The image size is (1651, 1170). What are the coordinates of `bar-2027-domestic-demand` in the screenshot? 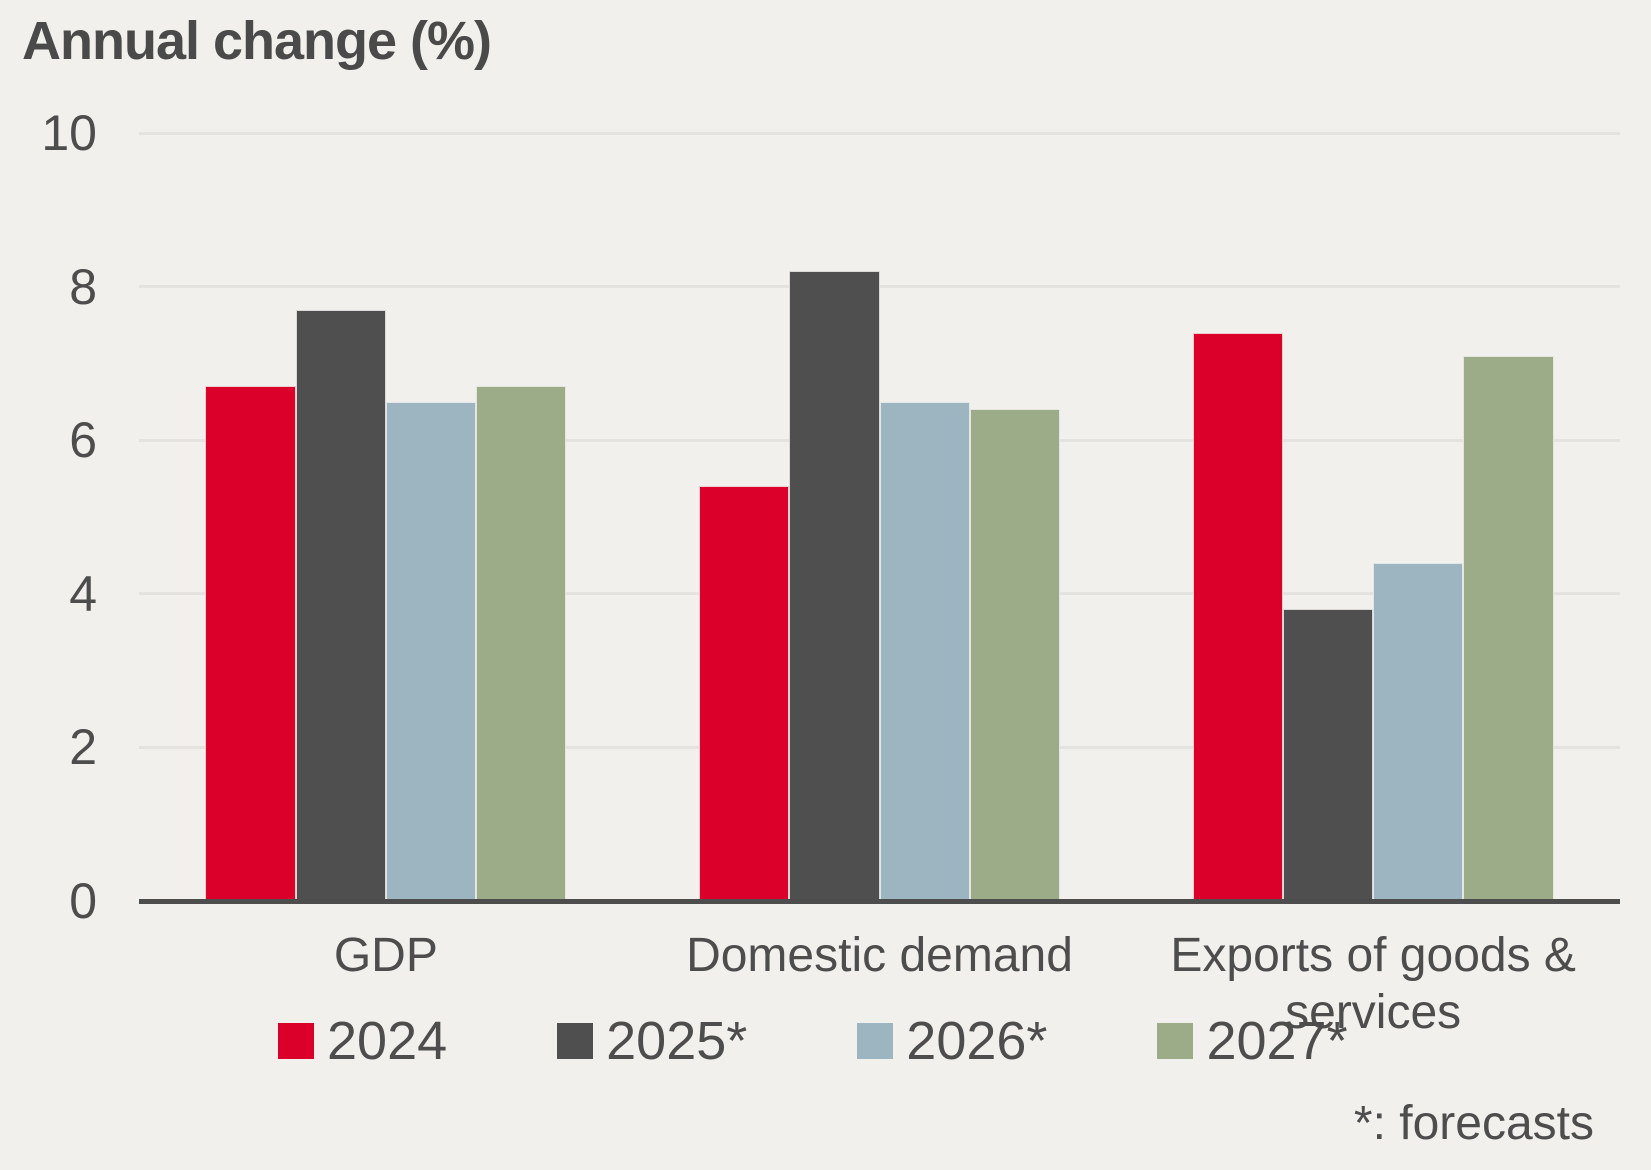 It's located at (1014, 655).